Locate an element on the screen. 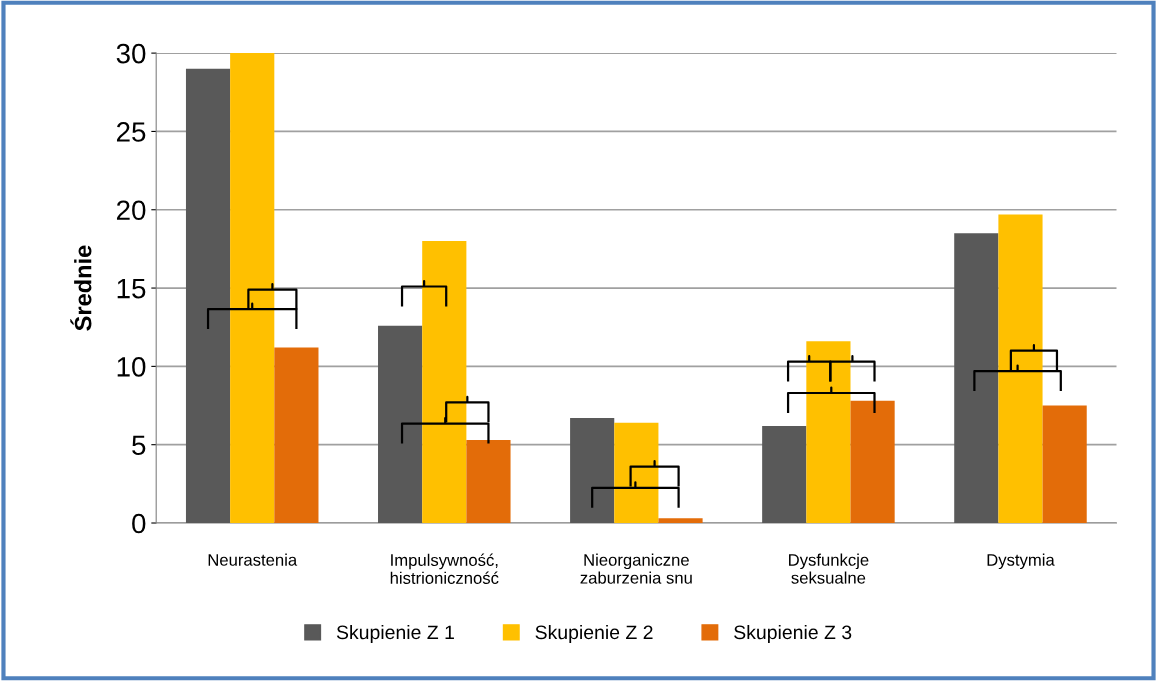 The height and width of the screenshot is (681, 1157). y-axis-title: Średnie is located at coordinates (81, 288).